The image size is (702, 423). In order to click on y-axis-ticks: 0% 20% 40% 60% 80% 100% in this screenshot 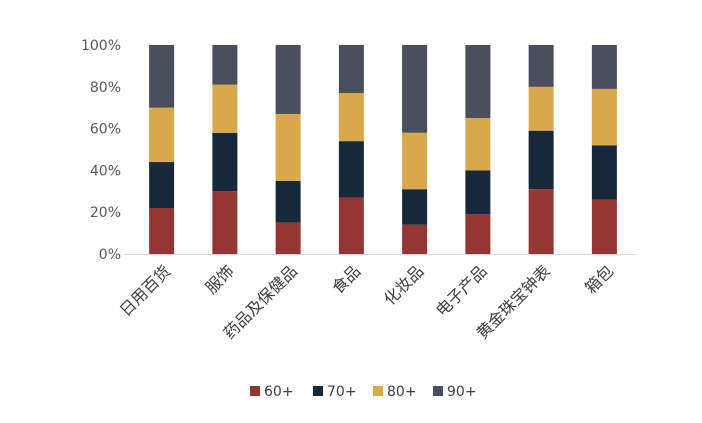, I will do `click(101, 150)`.